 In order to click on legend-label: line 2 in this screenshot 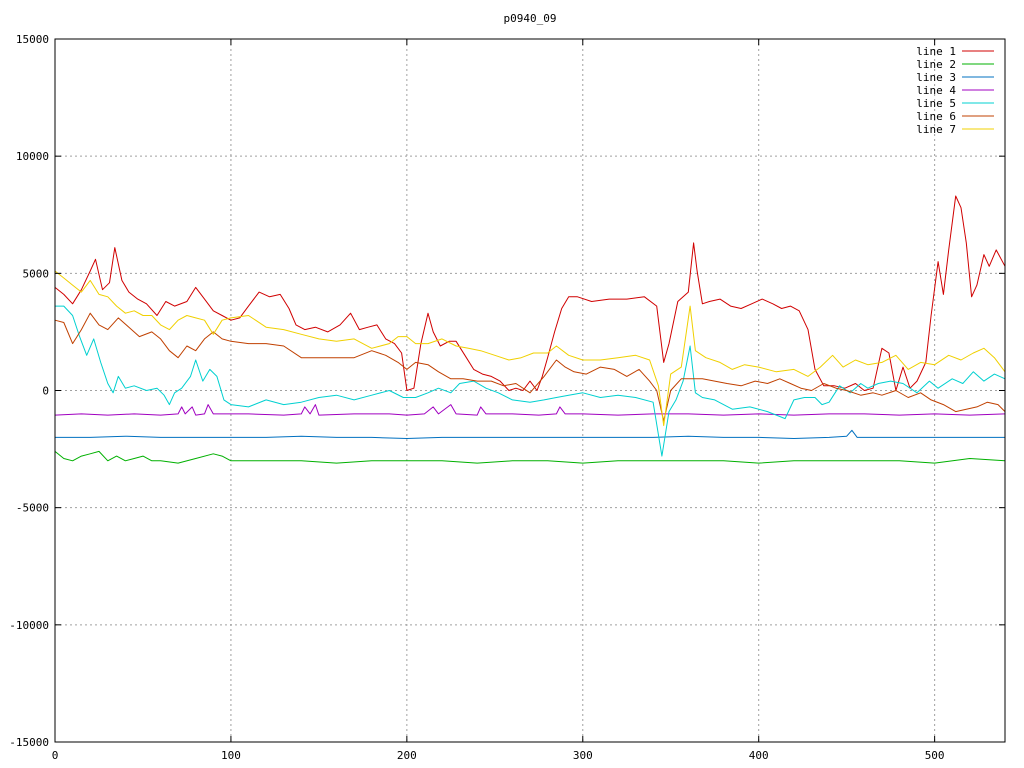, I will do `click(936, 64)`.